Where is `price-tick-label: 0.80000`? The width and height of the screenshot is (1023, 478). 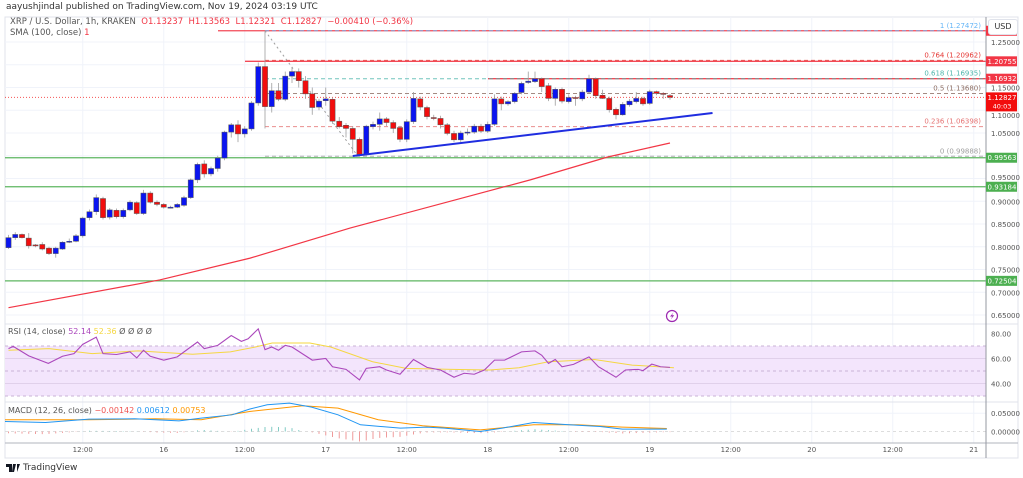
price-tick-label: 0.80000 is located at coordinates (1005, 248).